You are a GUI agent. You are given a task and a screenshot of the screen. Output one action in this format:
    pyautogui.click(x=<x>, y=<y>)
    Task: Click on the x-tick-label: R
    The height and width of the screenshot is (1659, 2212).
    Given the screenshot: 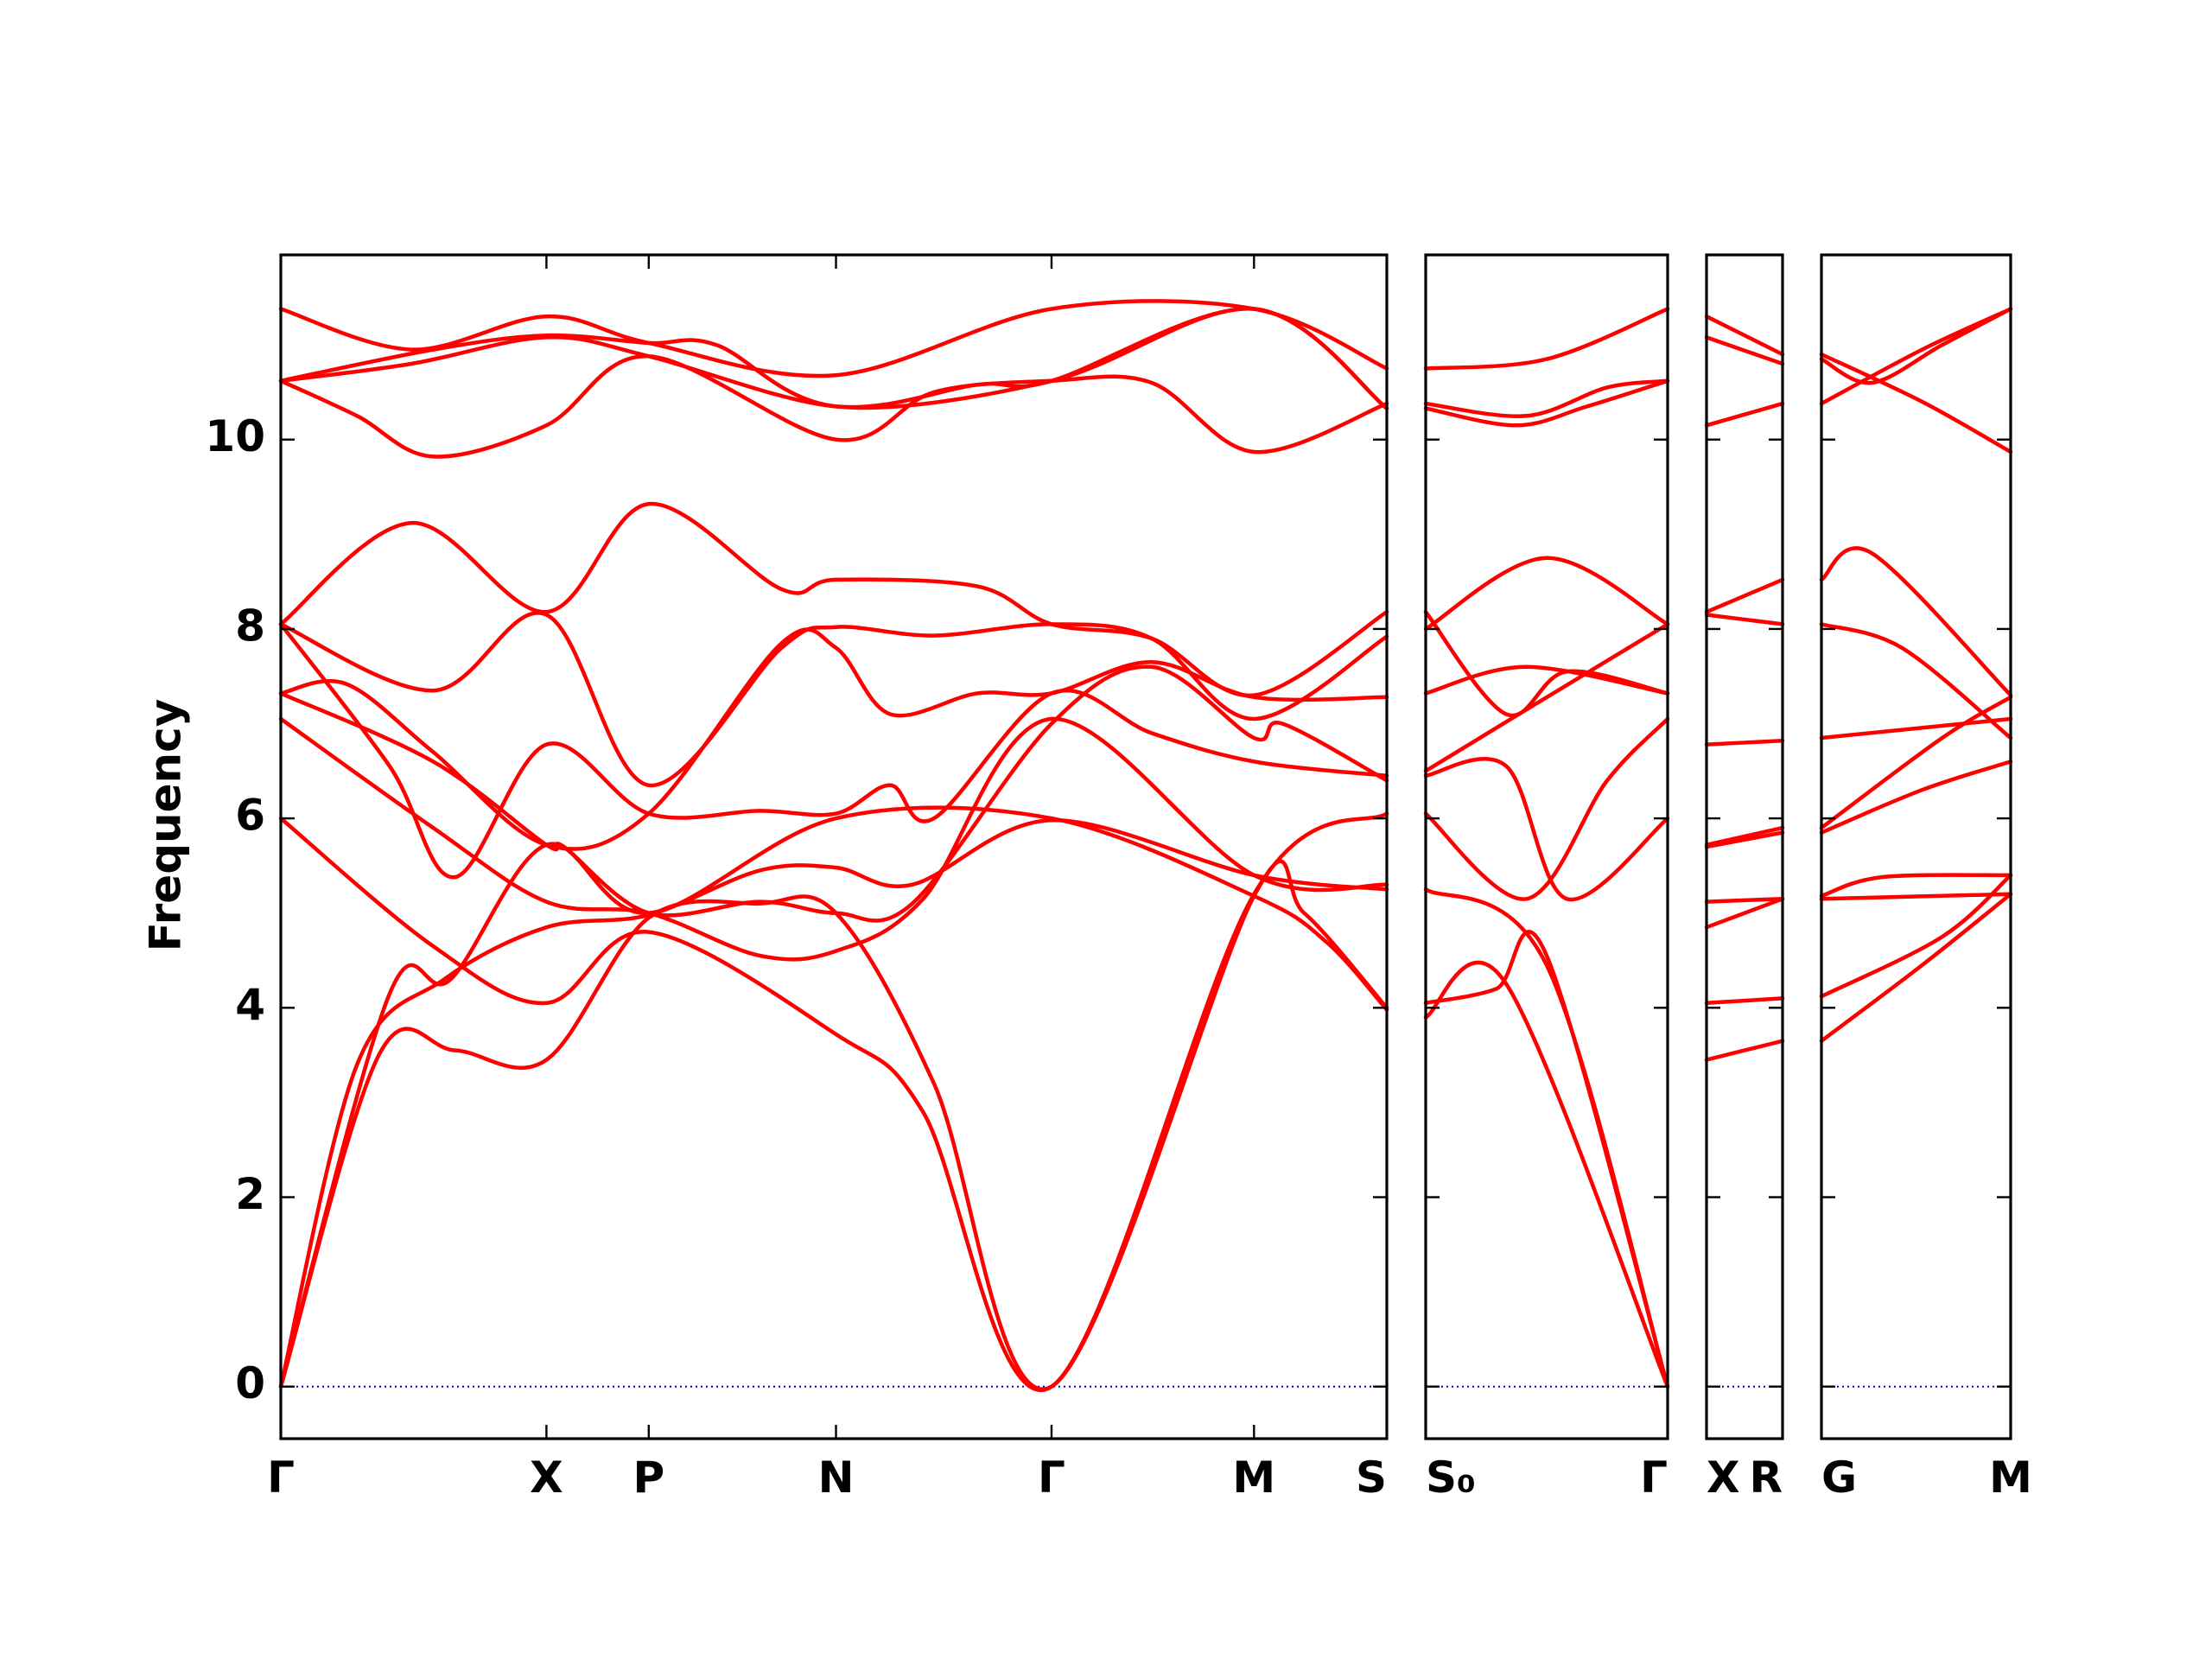 What is the action you would take?
    pyautogui.click(x=1766, y=1477)
    